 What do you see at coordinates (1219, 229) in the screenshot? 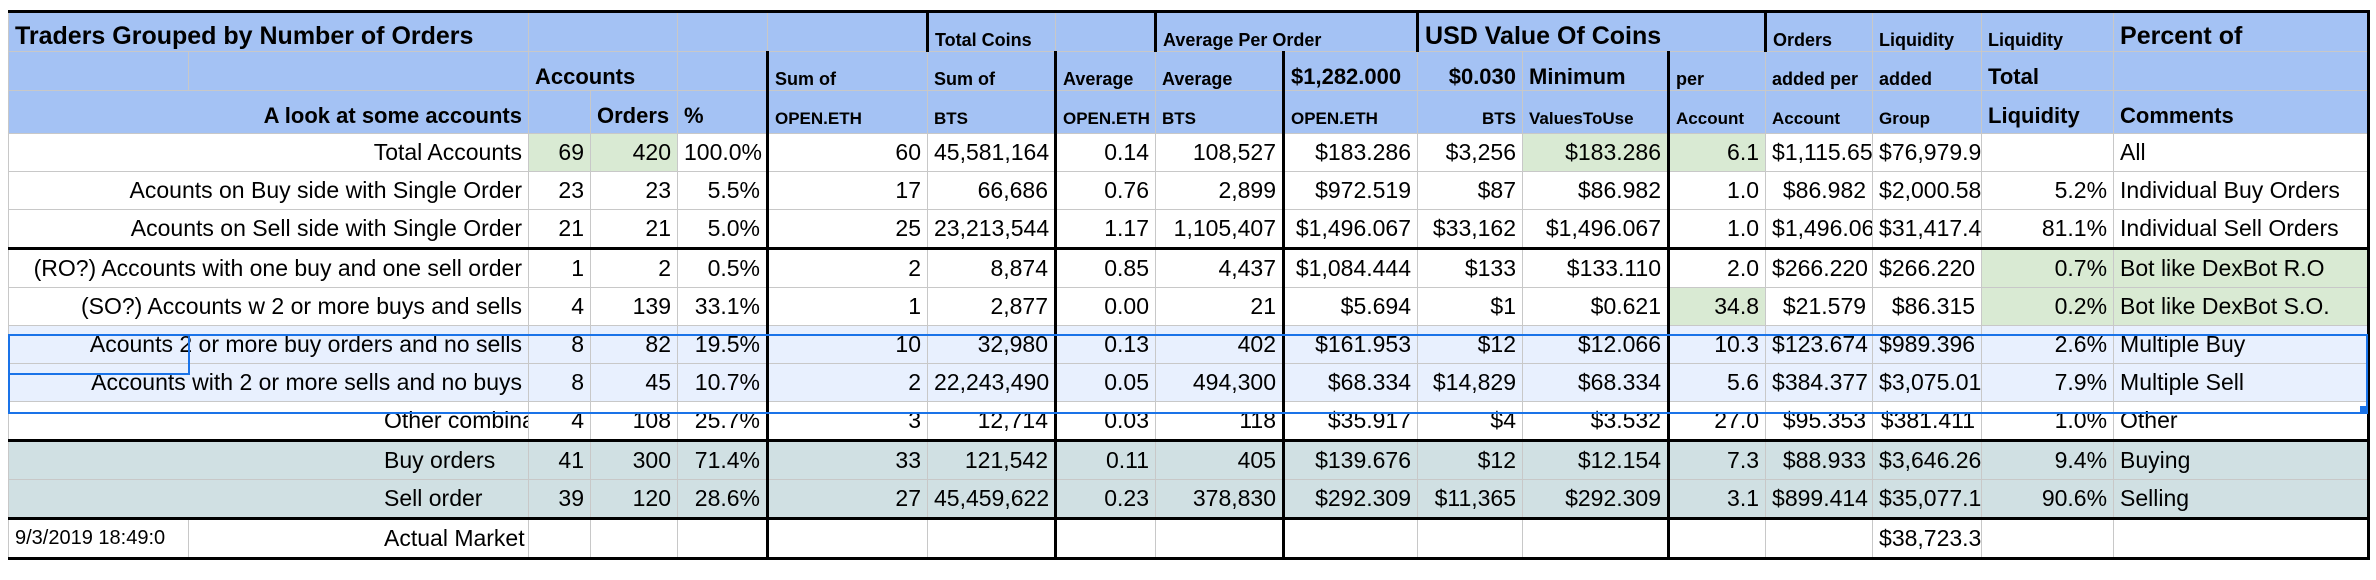
I see `cell-avg-bts: 1,105,407` at bounding box center [1219, 229].